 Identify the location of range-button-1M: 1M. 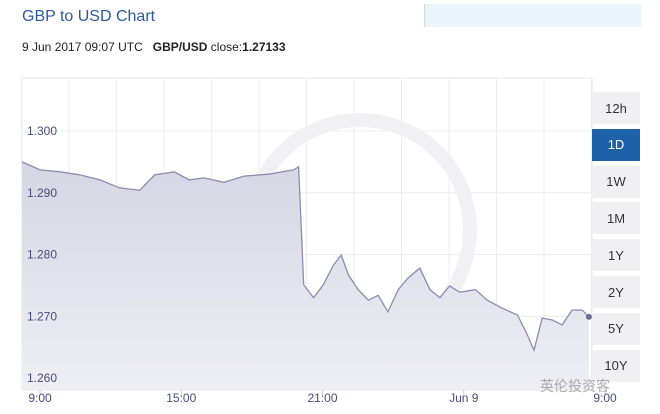
(616, 218).